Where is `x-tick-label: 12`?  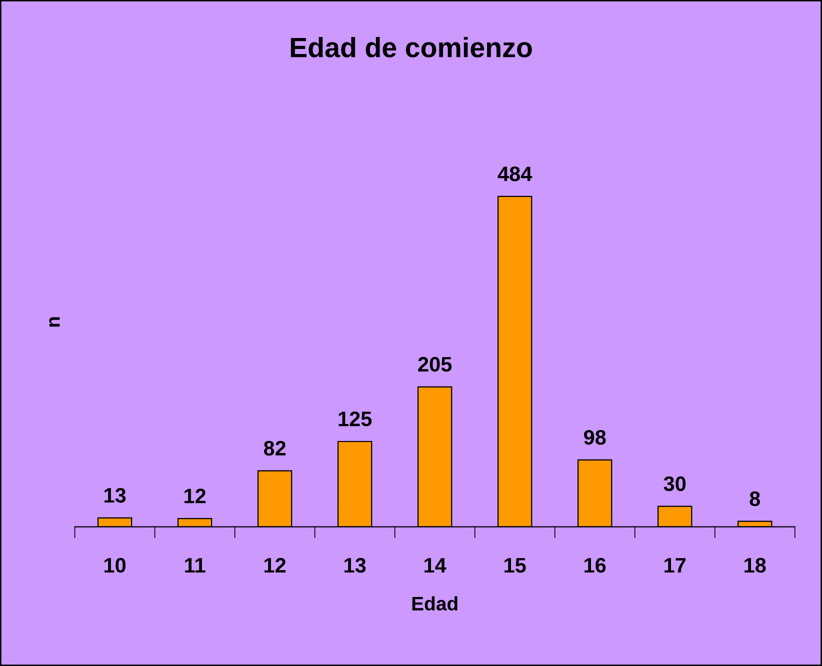 x-tick-label: 12 is located at coordinates (275, 565).